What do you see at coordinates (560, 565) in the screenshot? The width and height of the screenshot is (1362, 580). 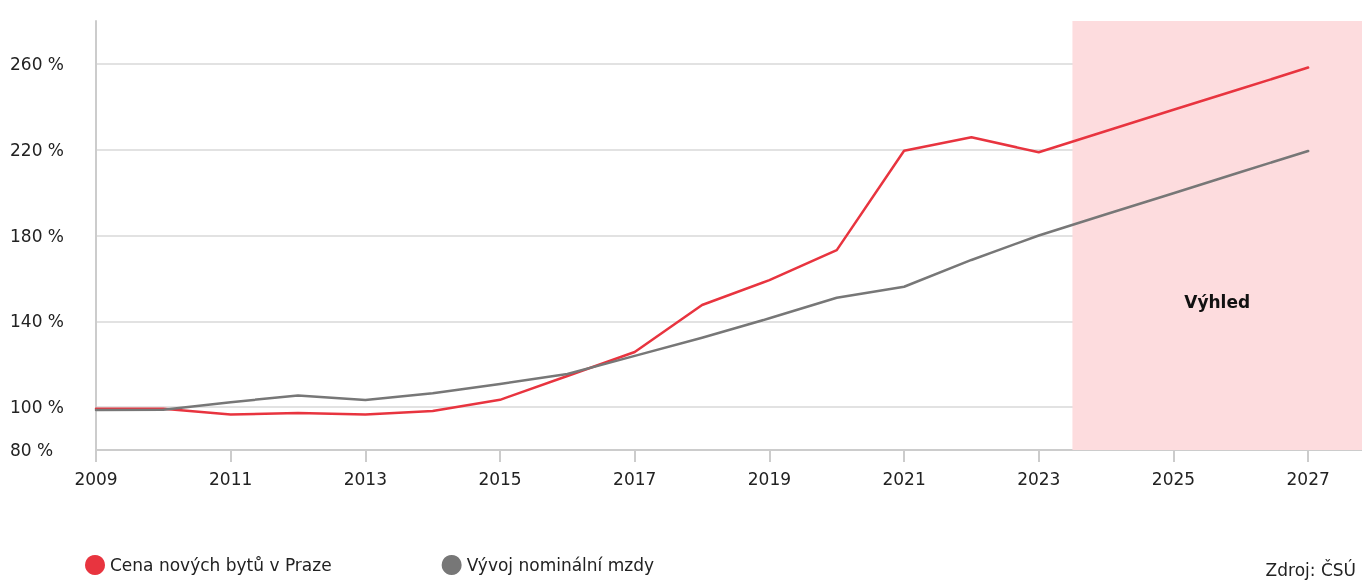 I see `legend-label: Vývoj nominální mzdy` at bounding box center [560, 565].